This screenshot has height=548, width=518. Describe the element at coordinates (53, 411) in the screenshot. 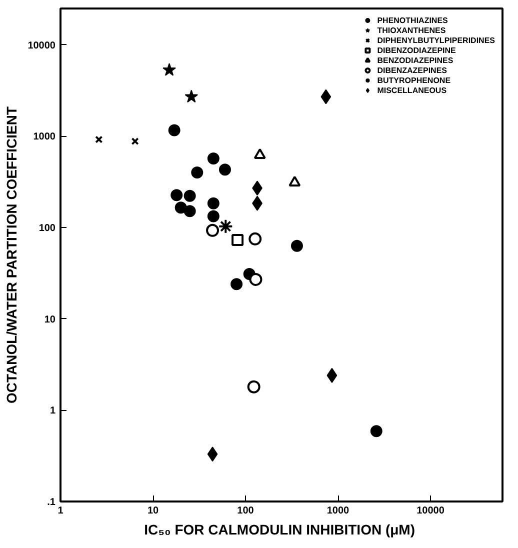

I see `y-tick-label: 1` at that location.